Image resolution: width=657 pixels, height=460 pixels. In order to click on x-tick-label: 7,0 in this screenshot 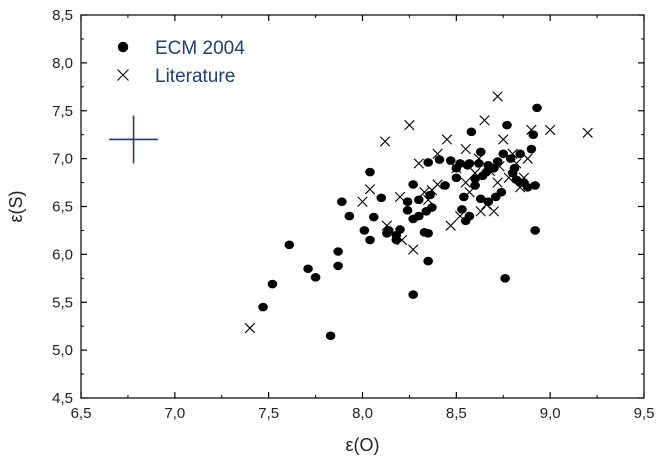, I will do `click(174, 413)`.